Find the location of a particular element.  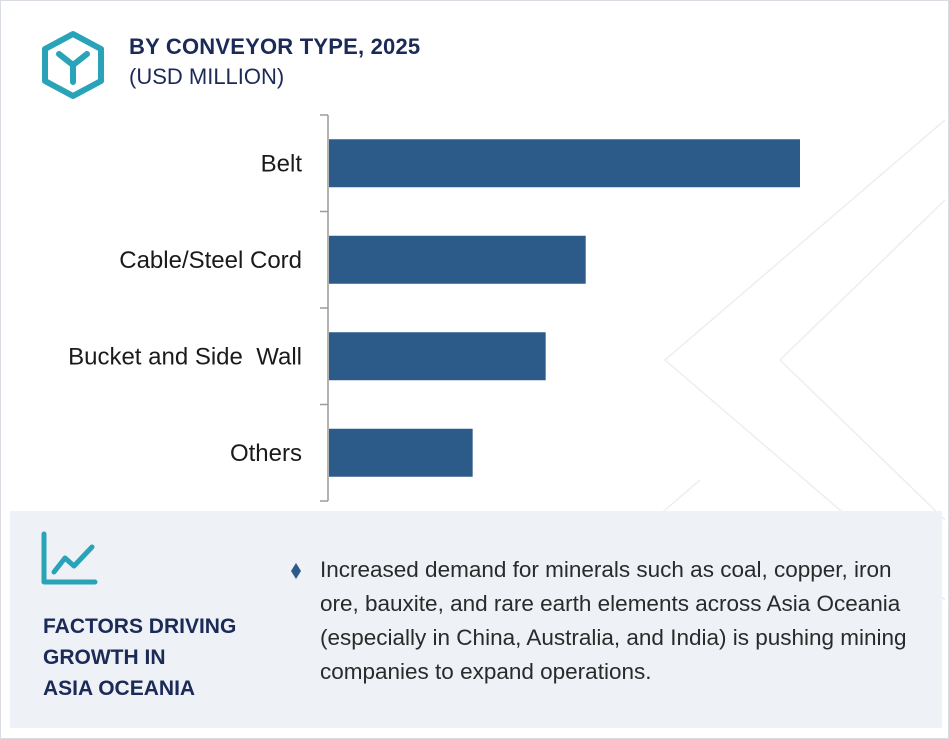

line-chart-trend-icon is located at coordinates (69, 558).